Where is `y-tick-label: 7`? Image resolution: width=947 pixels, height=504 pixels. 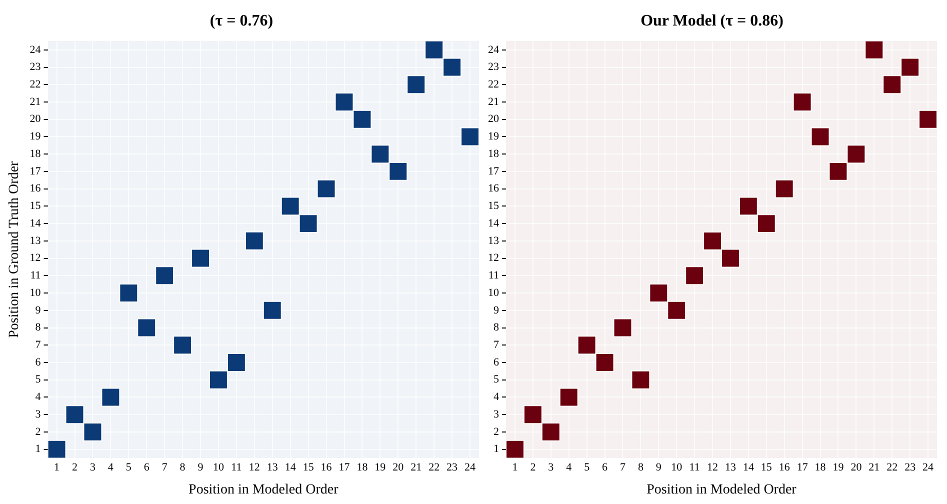
y-tick-label: 7 is located at coordinates (497, 345).